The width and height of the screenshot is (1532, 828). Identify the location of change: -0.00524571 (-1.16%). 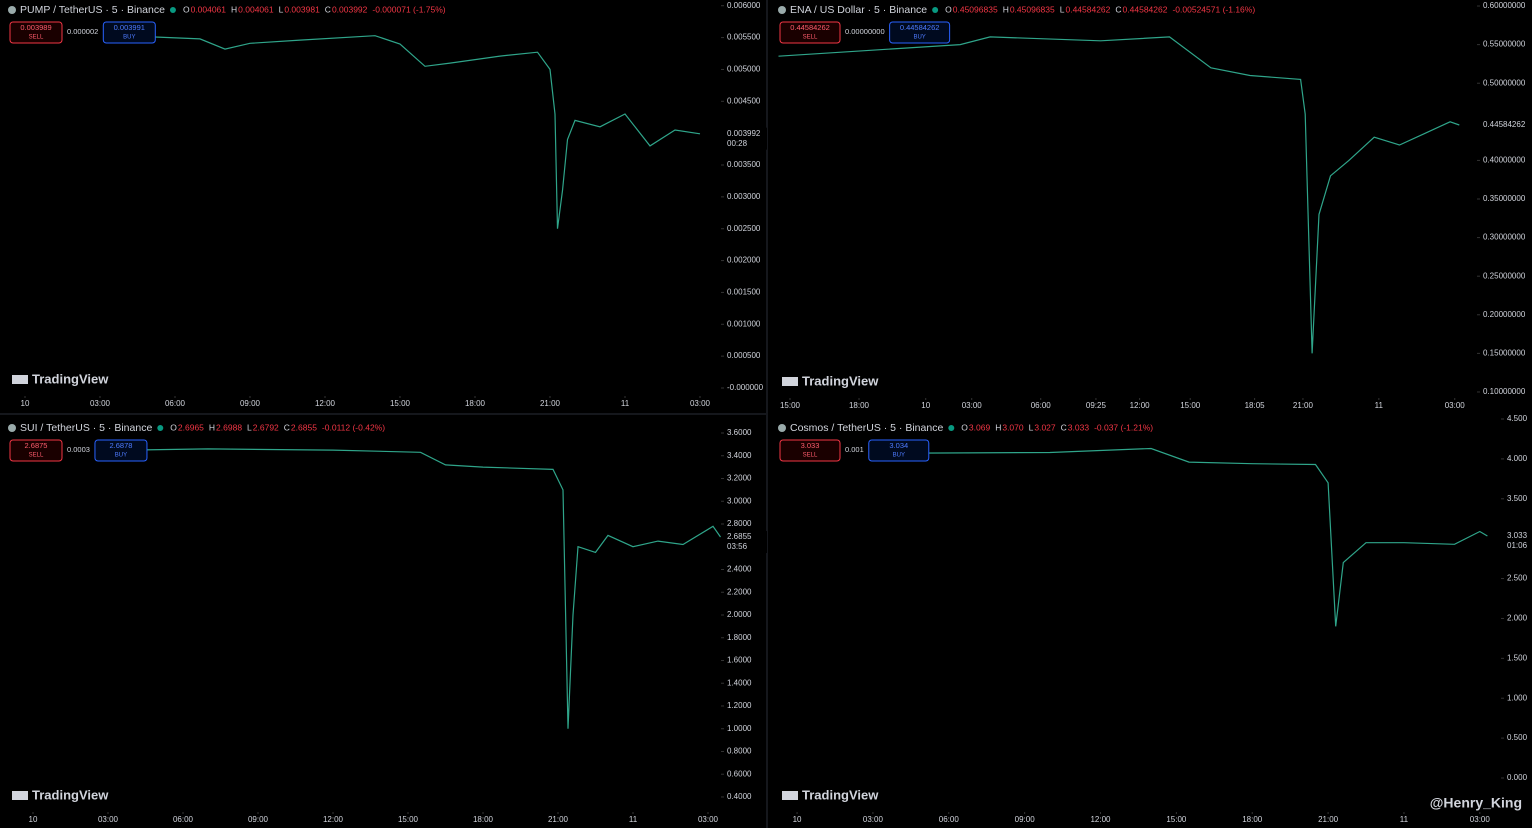
(1213, 9).